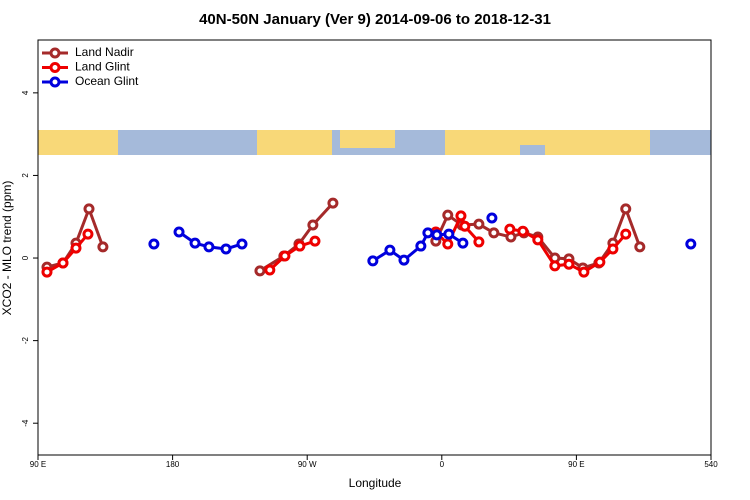  What do you see at coordinates (25, 423) in the screenshot?
I see `y-tick-label: -4` at bounding box center [25, 423].